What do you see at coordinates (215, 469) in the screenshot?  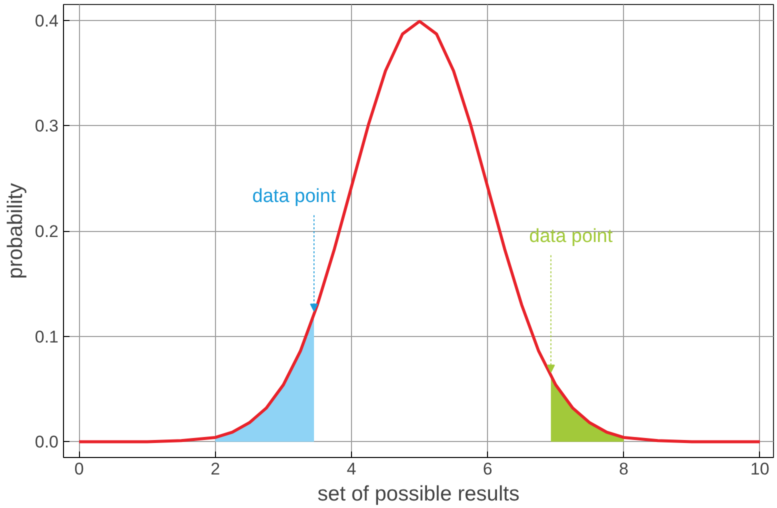 I see `x-tick-label: 2` at bounding box center [215, 469].